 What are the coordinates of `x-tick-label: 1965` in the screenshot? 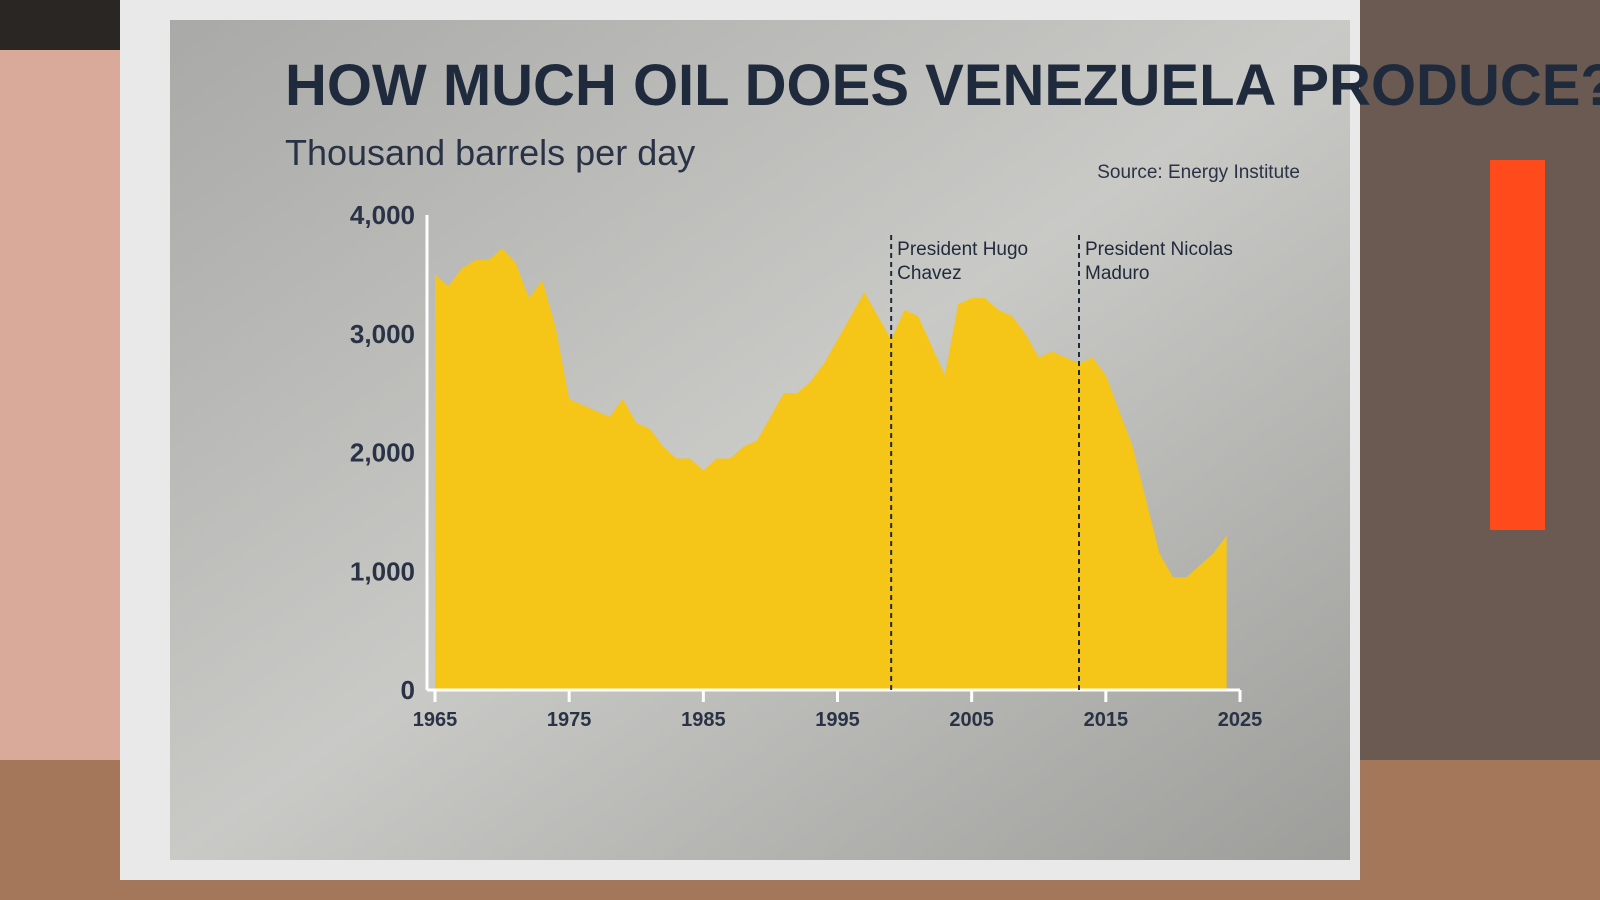 It's located at (435, 720).